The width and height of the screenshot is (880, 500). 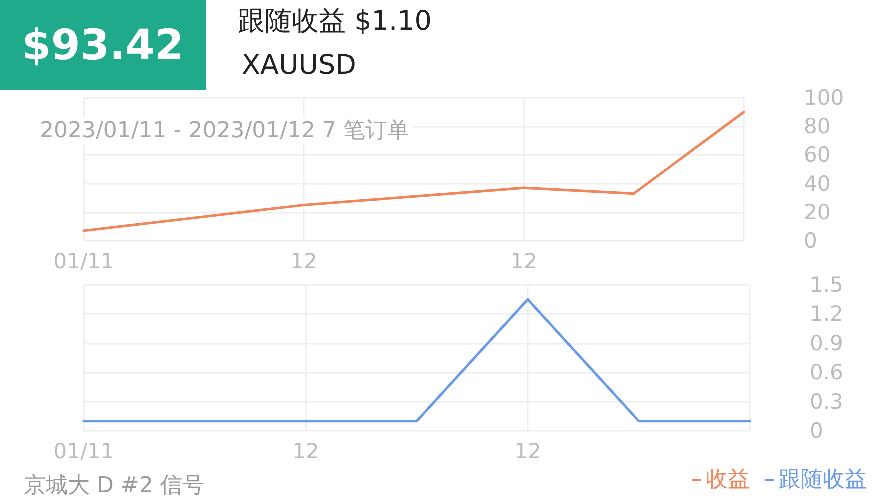 What do you see at coordinates (827, 372) in the screenshot?
I see `y-tick-label: 0.6` at bounding box center [827, 372].